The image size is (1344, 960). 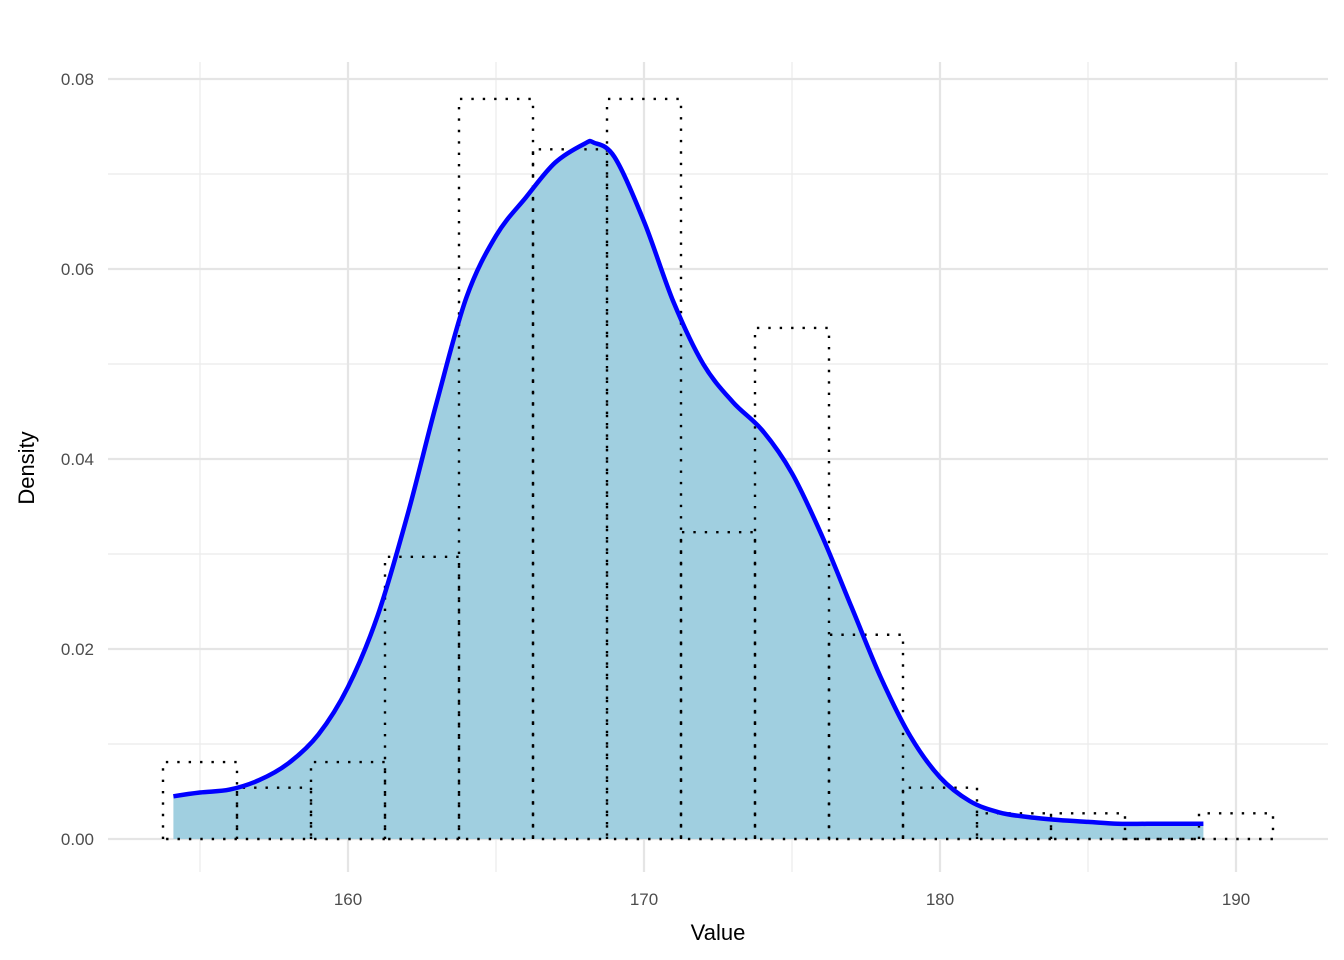 What do you see at coordinates (77, 79) in the screenshot?
I see `y-tick-label: 0.08` at bounding box center [77, 79].